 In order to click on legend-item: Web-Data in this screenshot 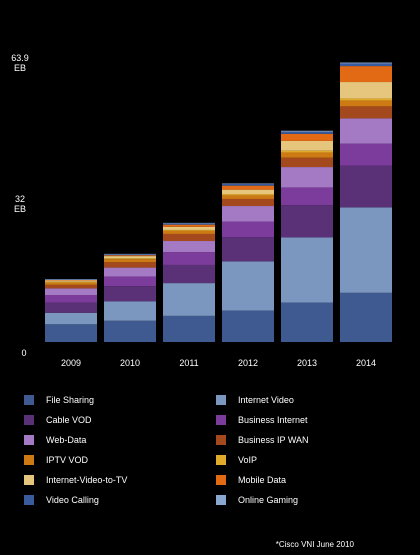, I will do `click(55, 440)`.